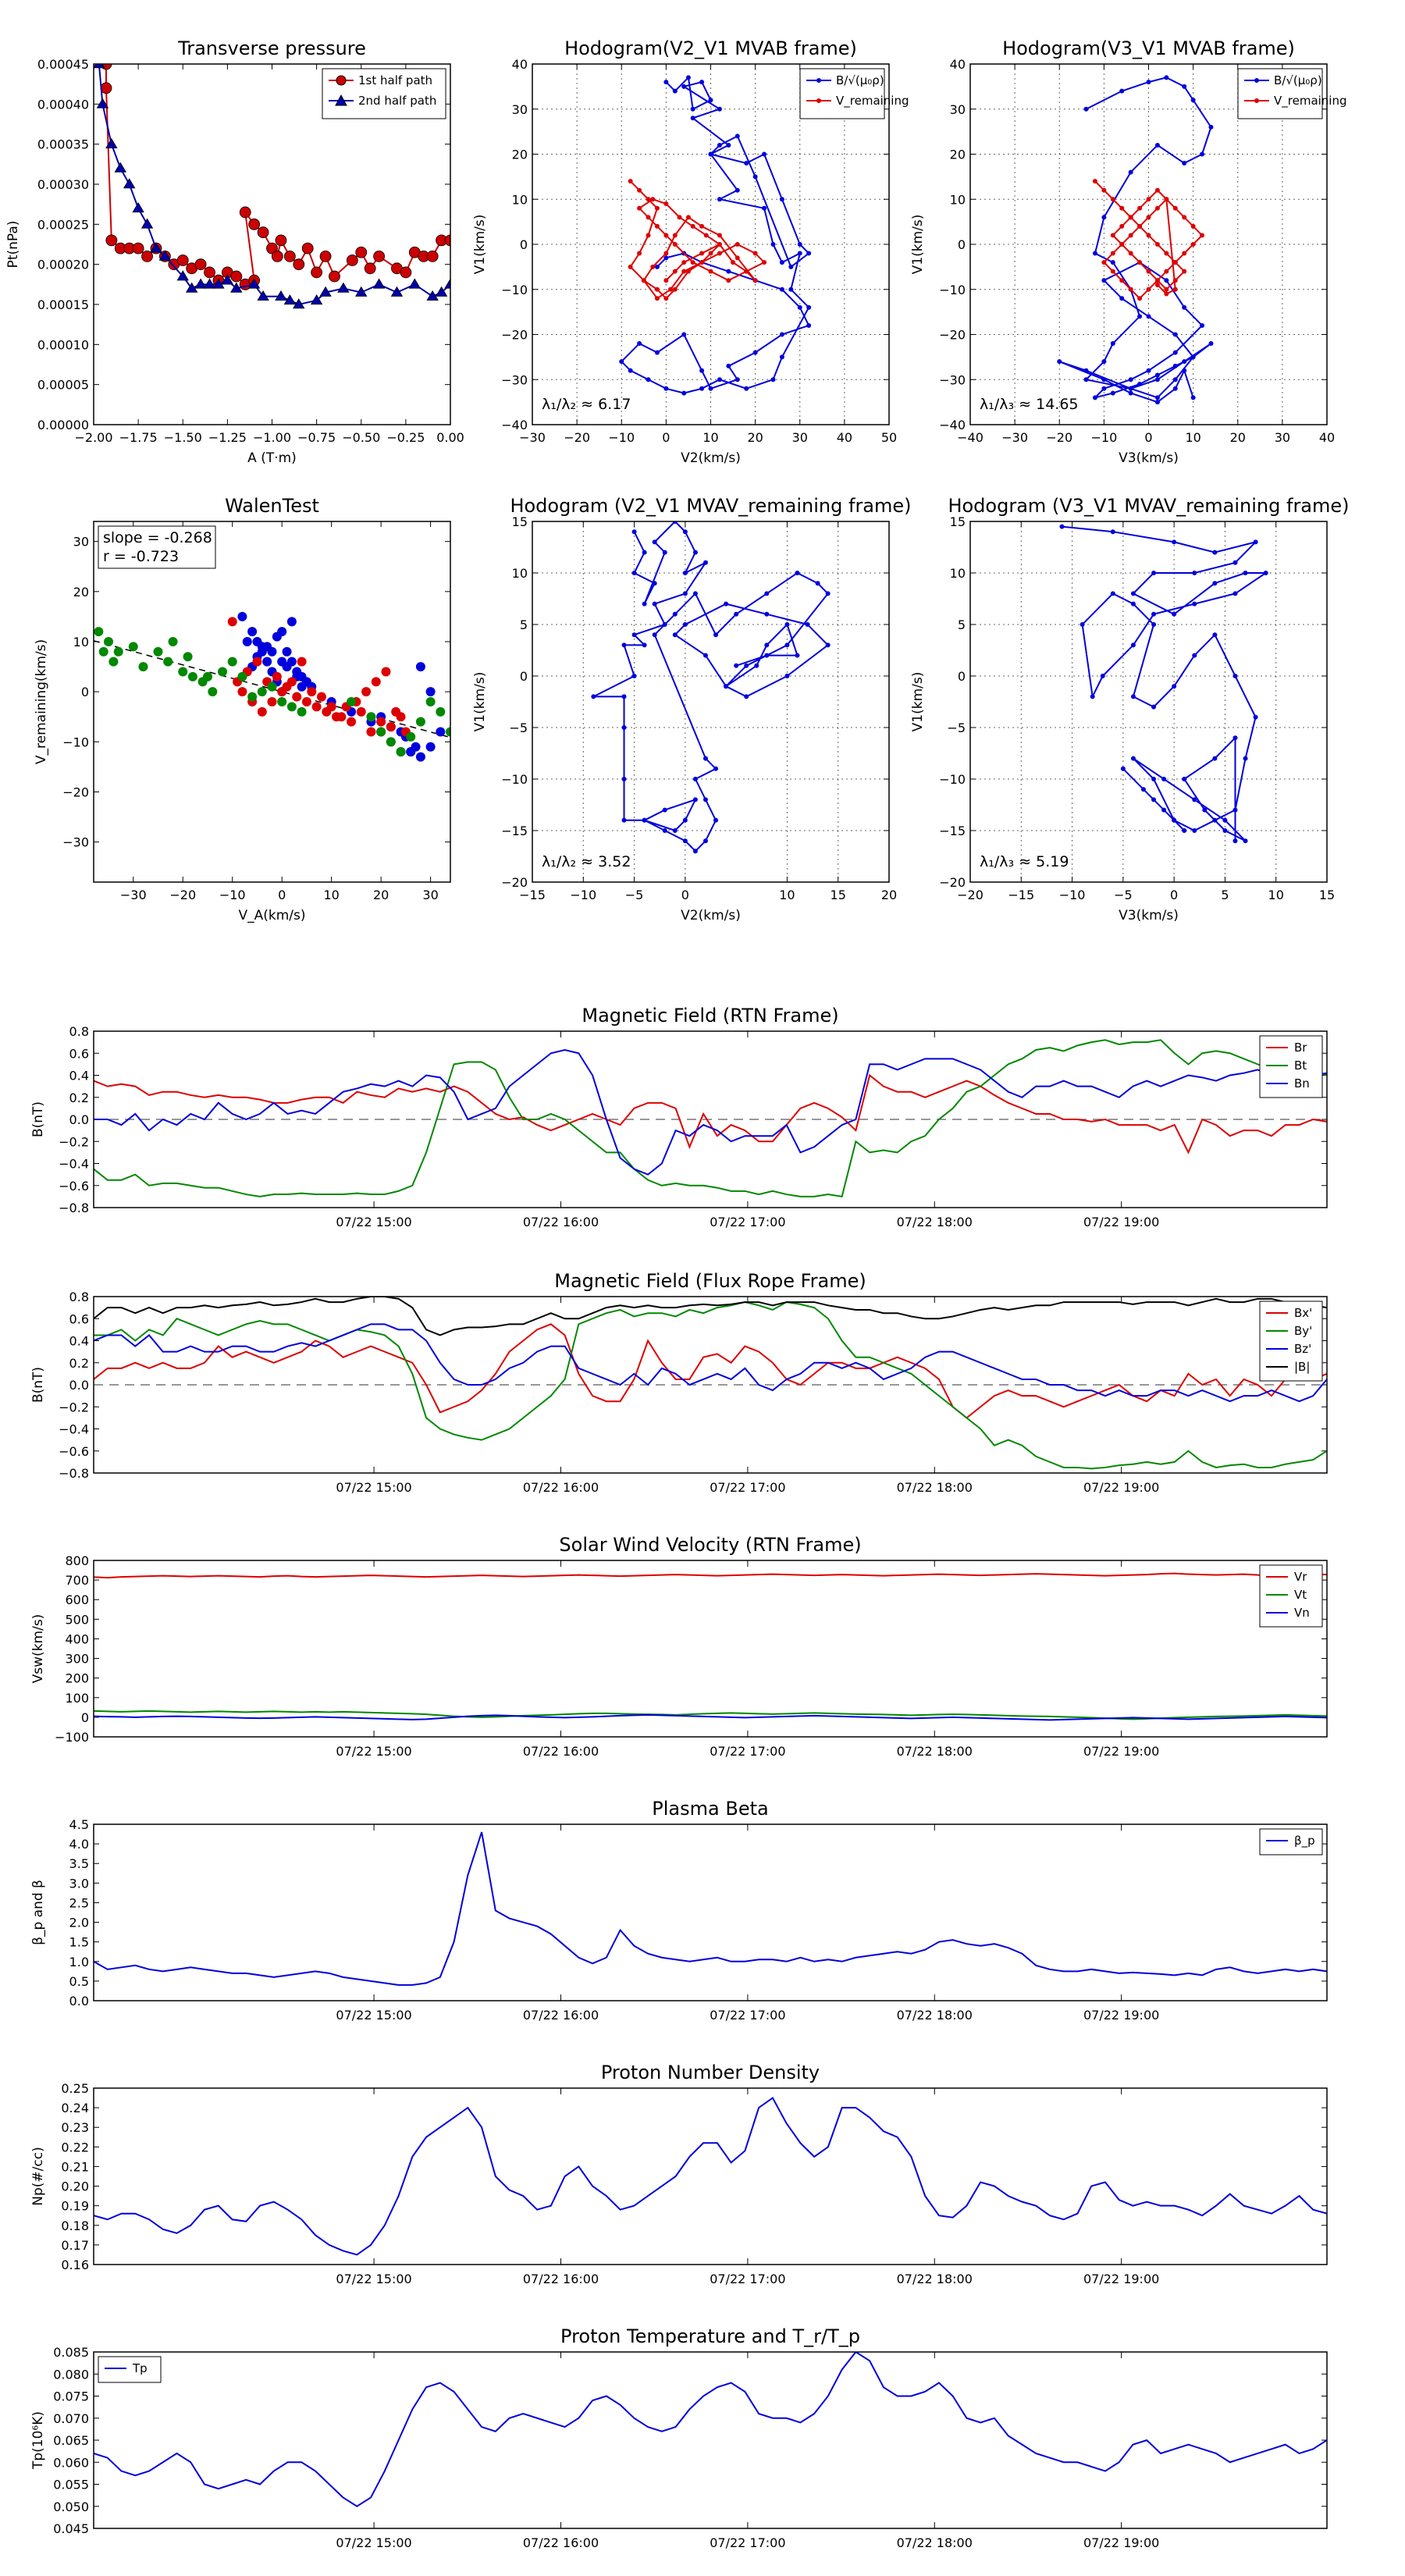  What do you see at coordinates (711, 1715) in the screenshot?
I see `series-line-Vt` at bounding box center [711, 1715].